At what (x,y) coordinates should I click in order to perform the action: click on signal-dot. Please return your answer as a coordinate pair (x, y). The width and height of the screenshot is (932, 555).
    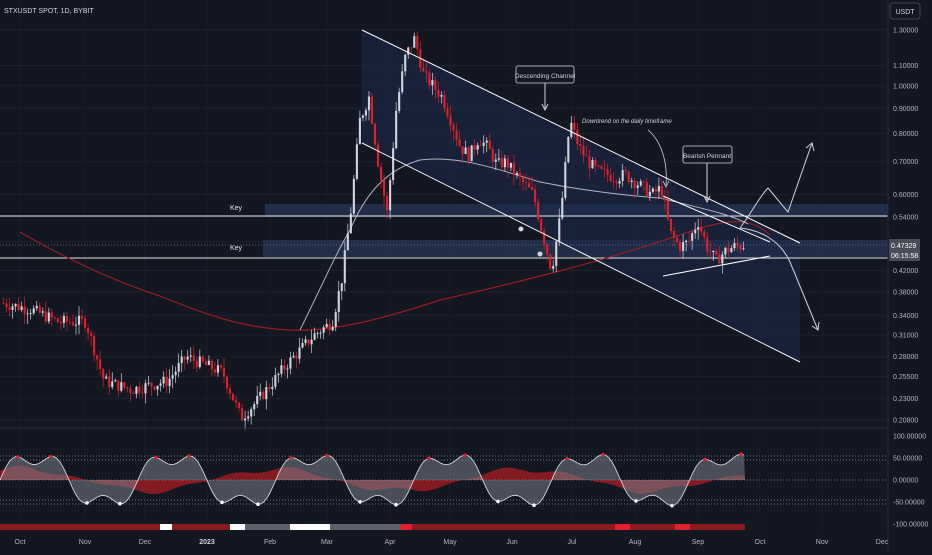
    Looking at the image, I should click on (540, 254).